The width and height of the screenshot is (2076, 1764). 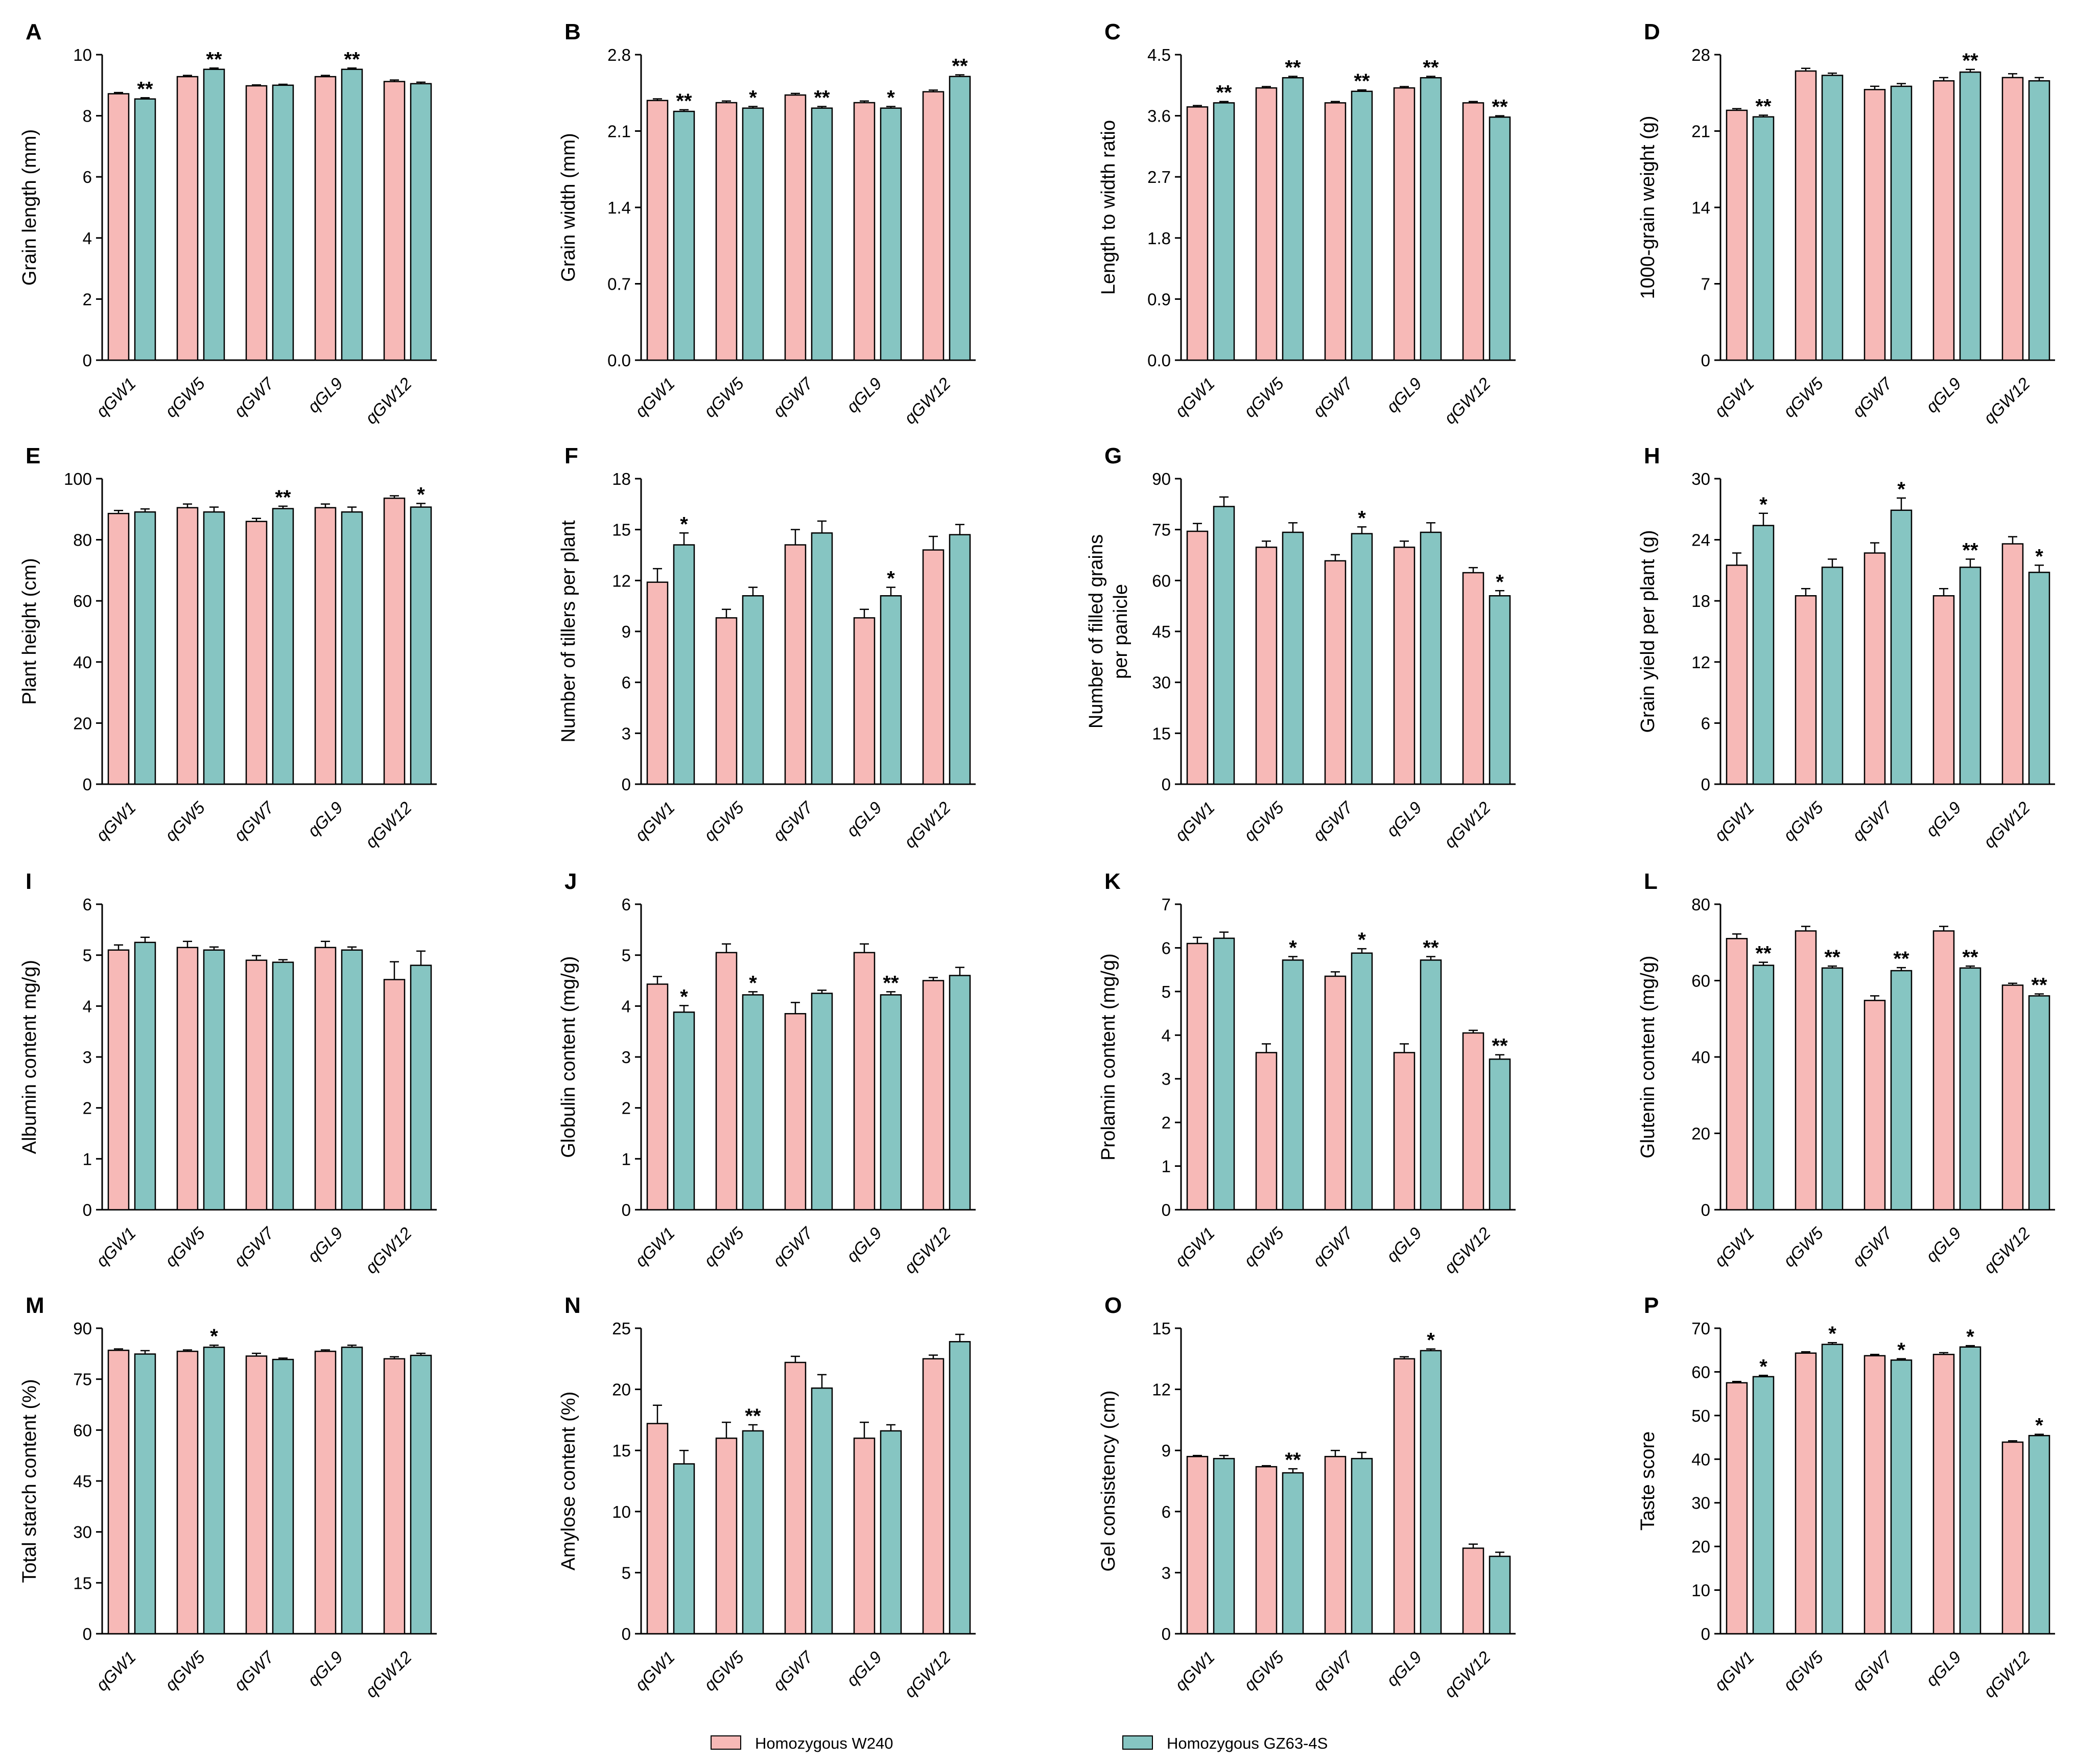 I want to click on y-tick-label: 8, so click(x=87, y=116).